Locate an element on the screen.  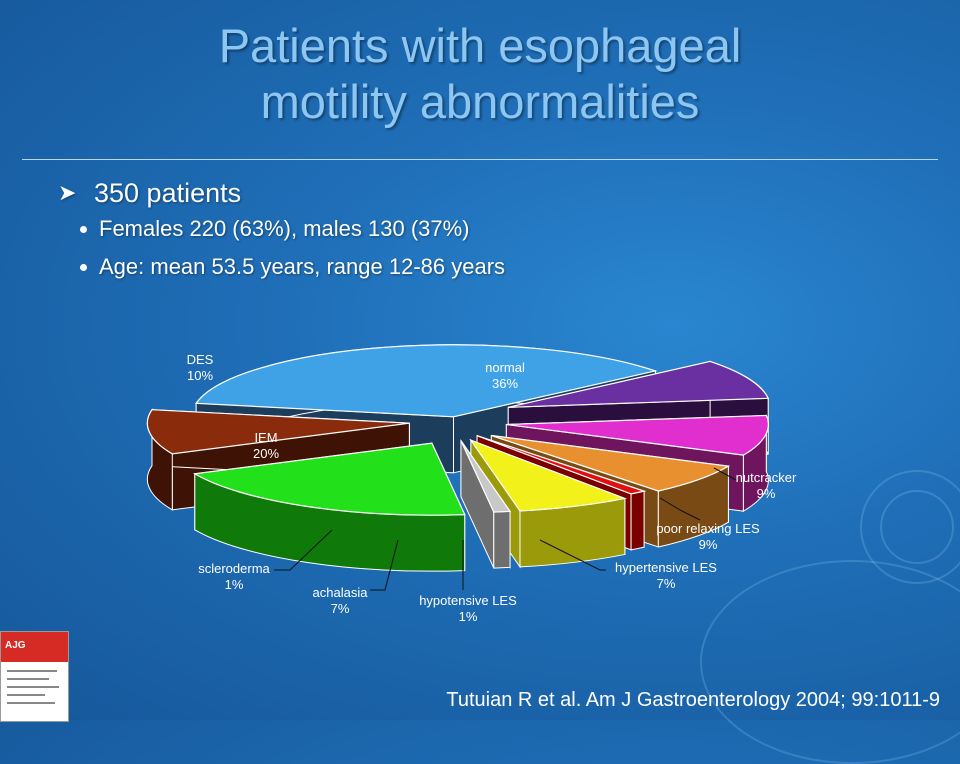
slice-value-label-achalasia: 7% is located at coordinates (340, 608).